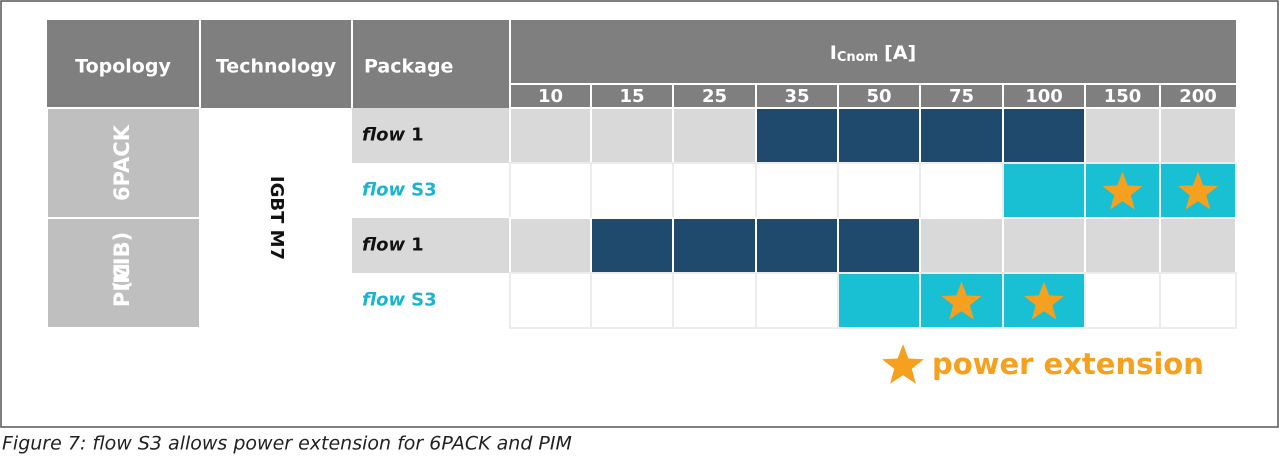  What do you see at coordinates (1198, 96) in the screenshot?
I see `rating-label: 200` at bounding box center [1198, 96].